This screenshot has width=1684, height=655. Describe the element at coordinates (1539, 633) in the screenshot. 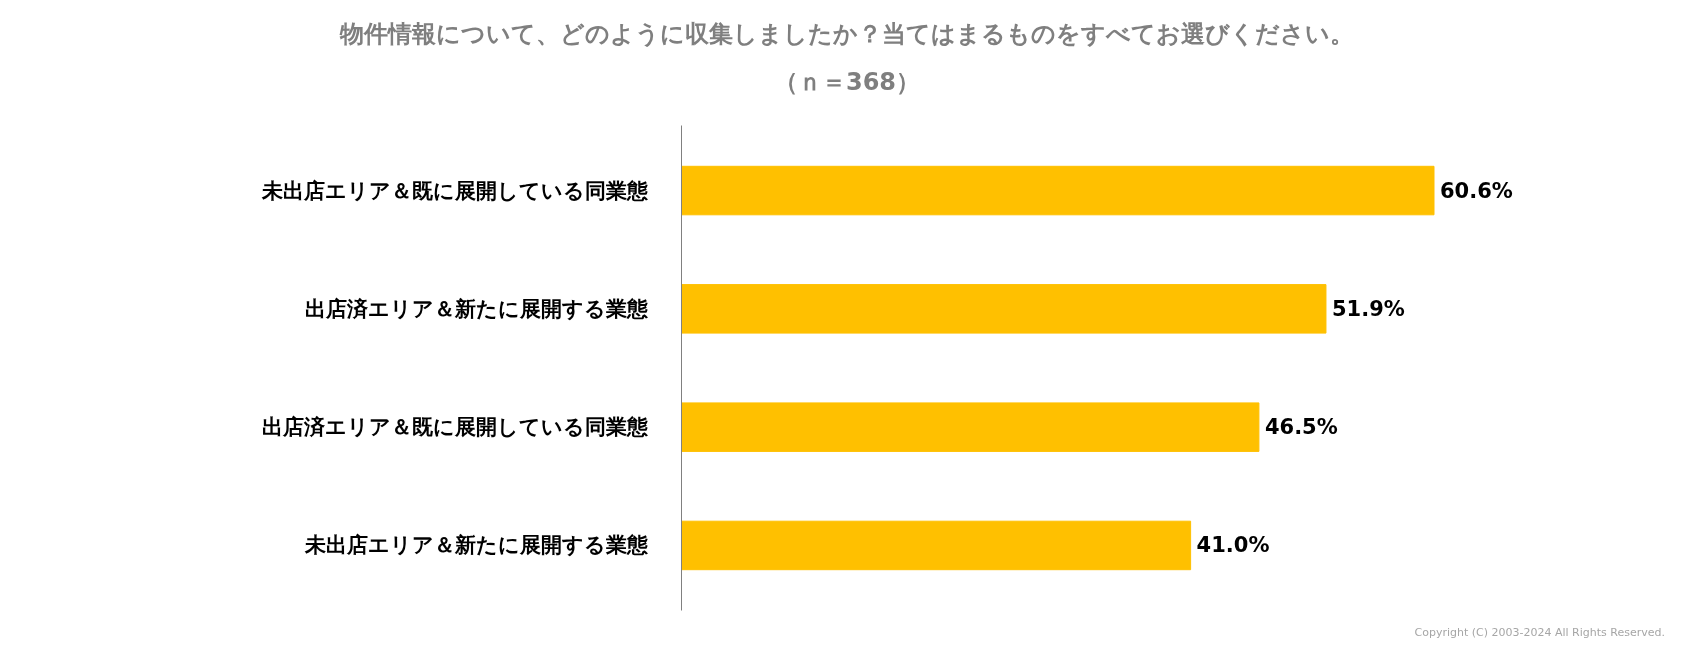

I see `text: Copyright (C) 2003-2024 All Rights Reserved.` at that location.